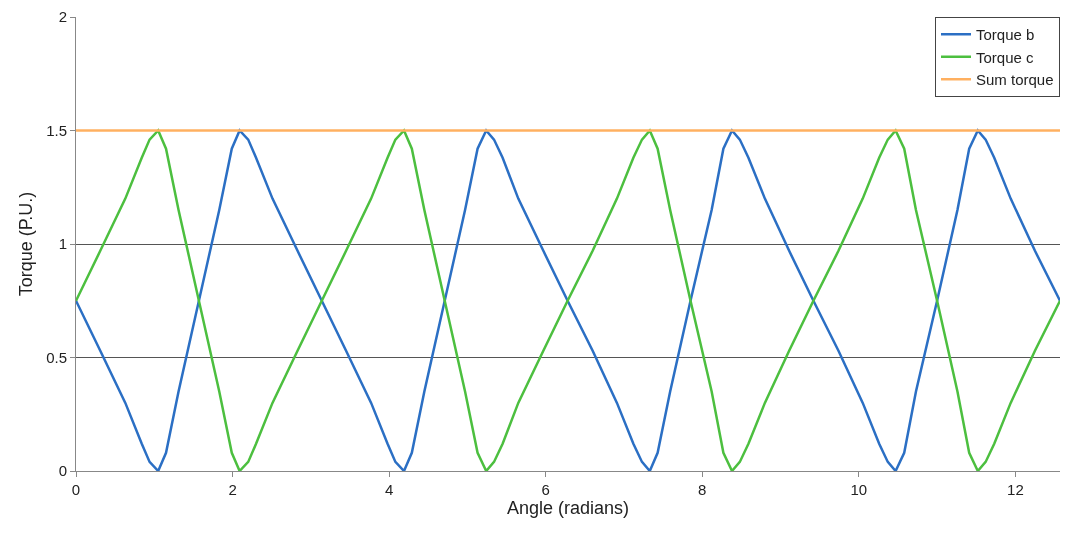  Describe the element at coordinates (1015, 489) in the screenshot. I see `x-tick-label: 12` at that location.